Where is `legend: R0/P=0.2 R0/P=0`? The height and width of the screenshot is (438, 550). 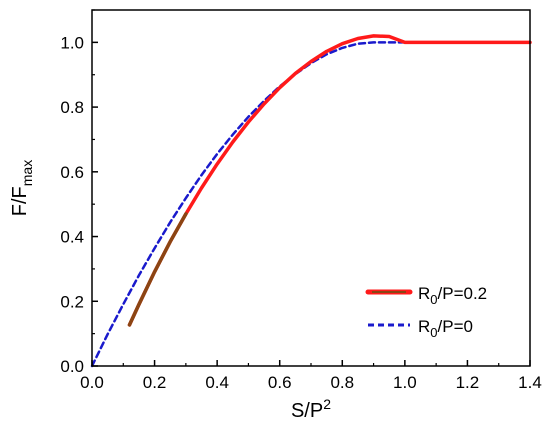
legend: R0/P=0.2 R0/P=0 is located at coordinates (426, 312).